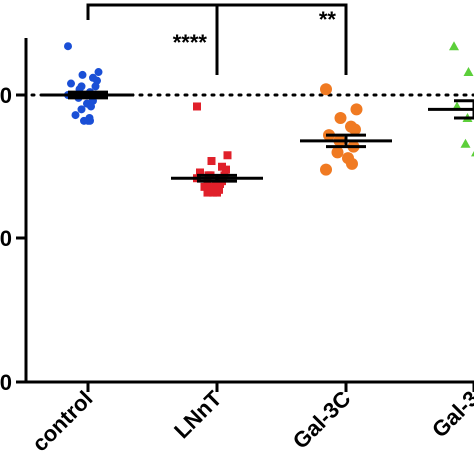  What do you see at coordinates (198, 414) in the screenshot?
I see `x-tick-label: LNnT` at bounding box center [198, 414].